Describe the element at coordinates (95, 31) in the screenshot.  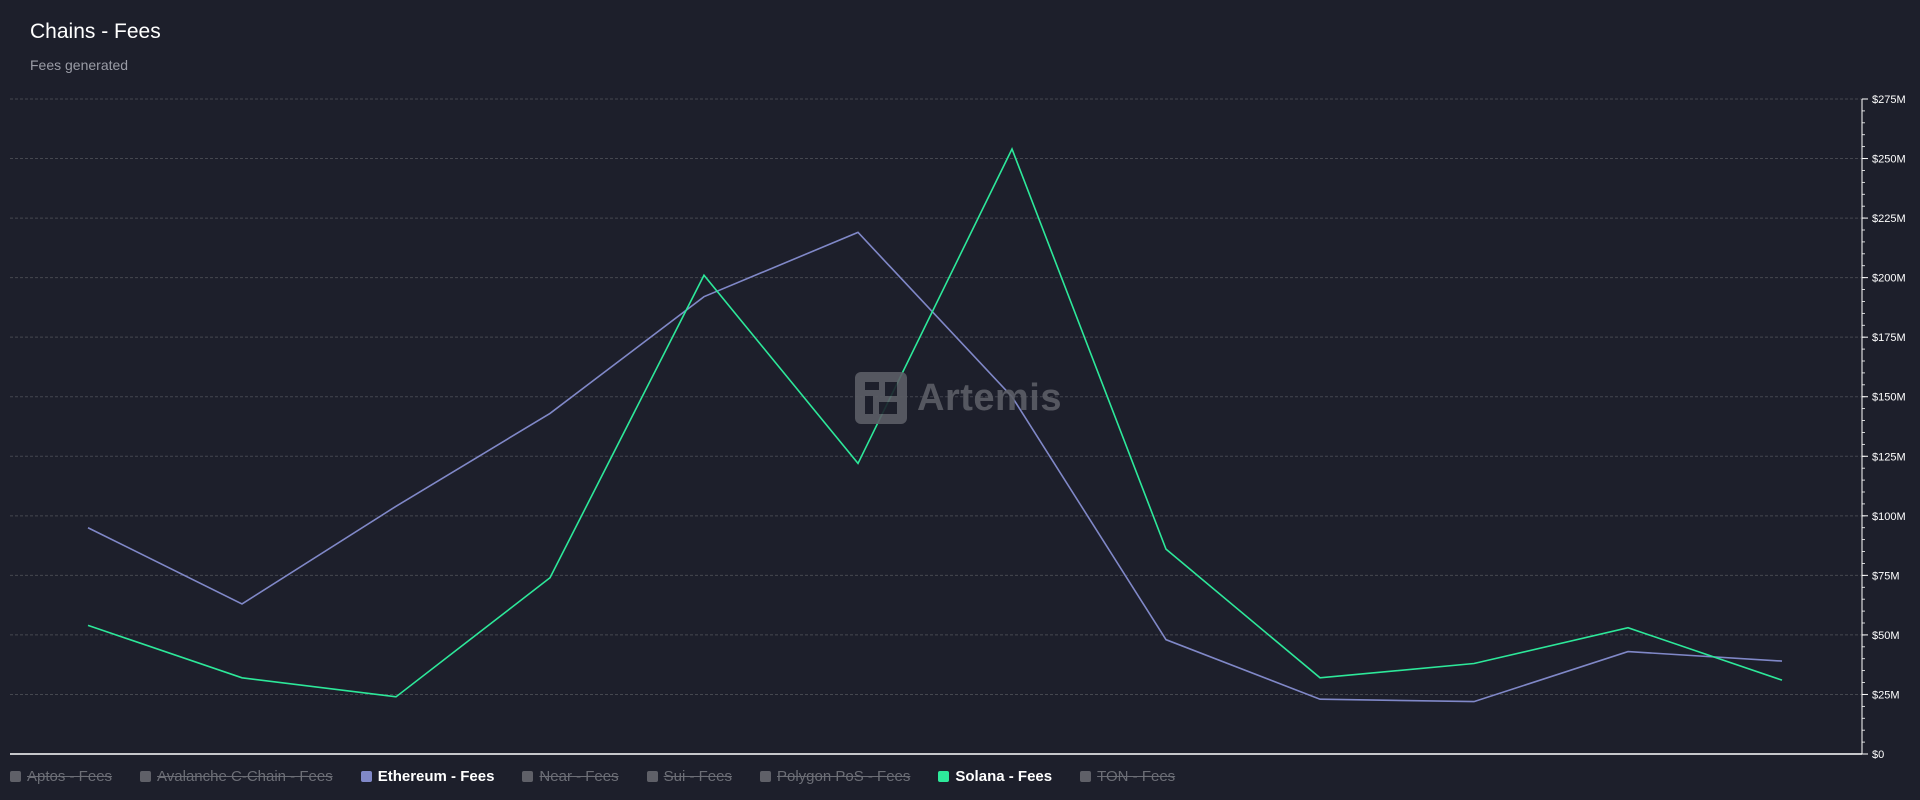
I see `chart-title: Chains - Fees` at that location.